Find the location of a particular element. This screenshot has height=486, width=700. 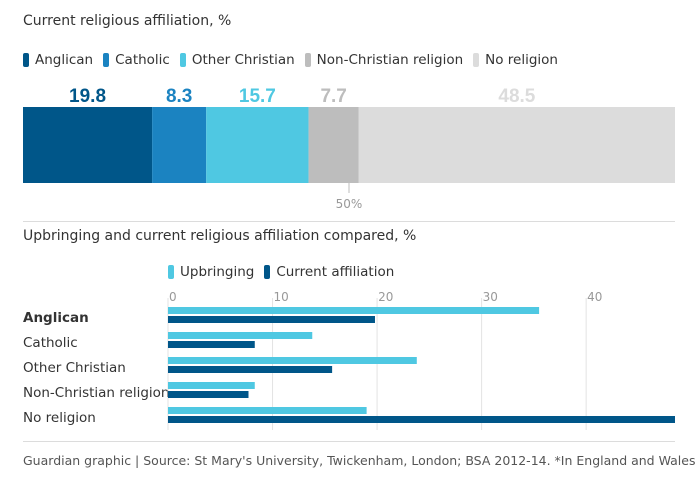

bar-upbringing-other-christian is located at coordinates (292, 360).